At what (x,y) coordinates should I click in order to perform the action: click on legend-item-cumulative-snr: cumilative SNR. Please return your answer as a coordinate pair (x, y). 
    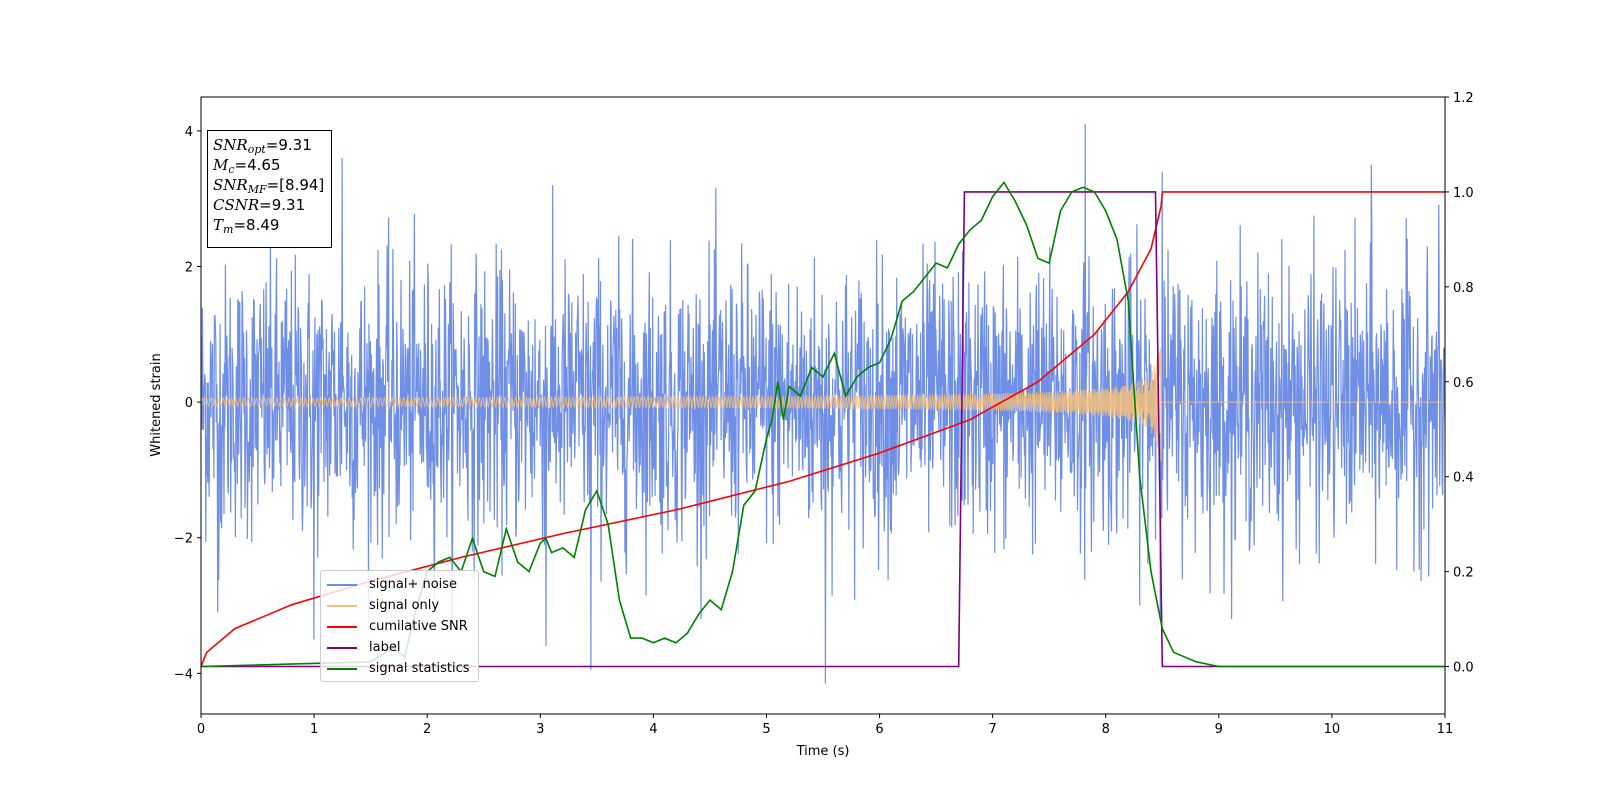
    Looking at the image, I should click on (399, 626).